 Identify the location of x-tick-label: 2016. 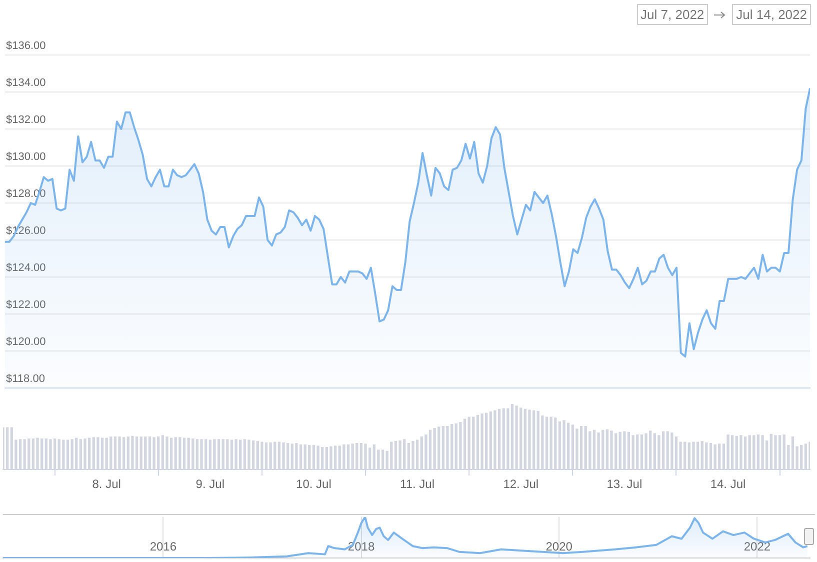
(163, 547).